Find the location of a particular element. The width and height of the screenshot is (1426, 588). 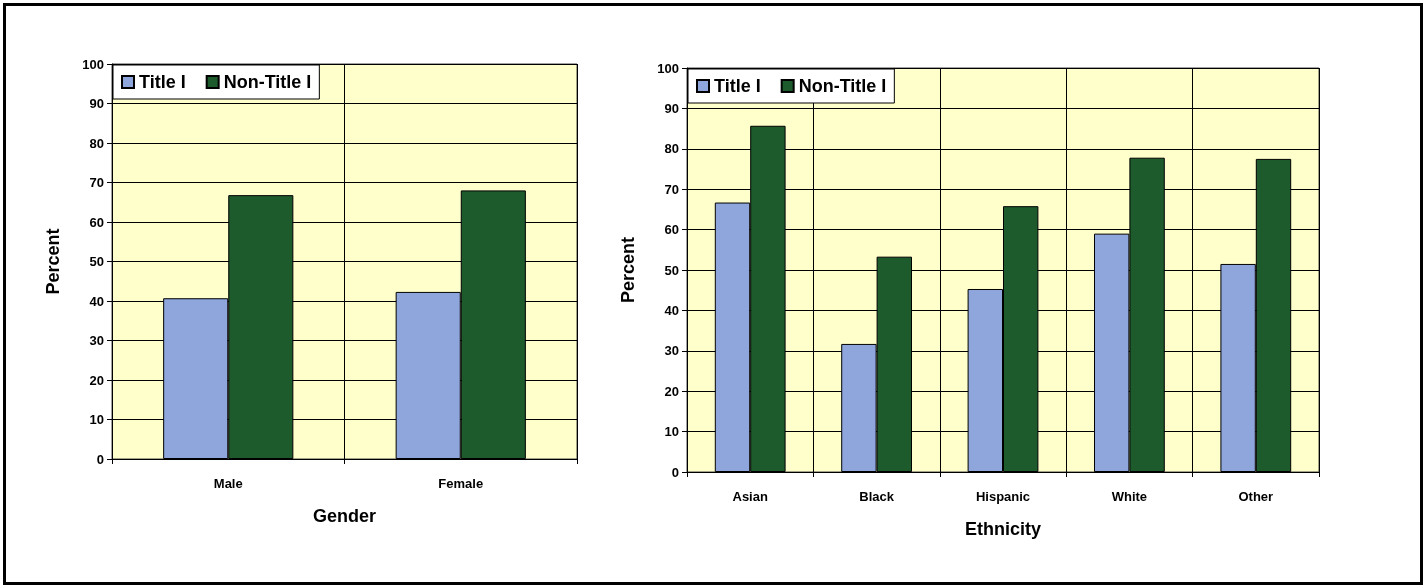

x-tick-label: Asian is located at coordinates (750, 496).